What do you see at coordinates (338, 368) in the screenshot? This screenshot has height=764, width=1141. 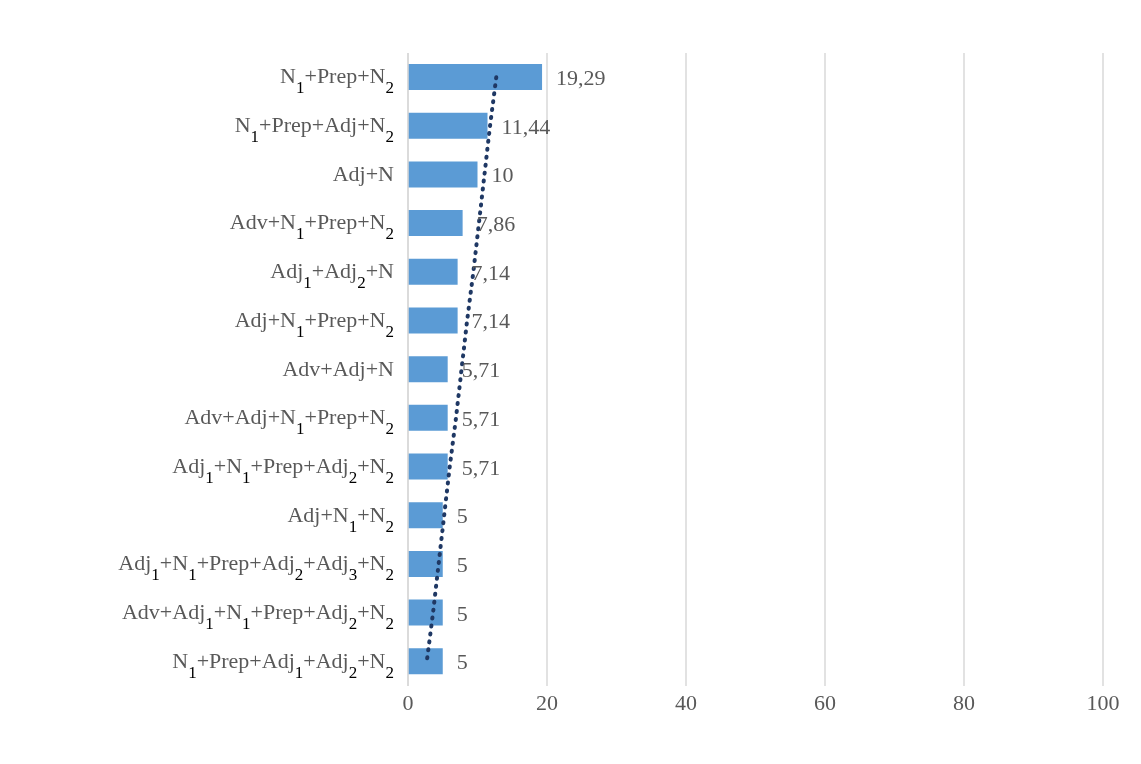 I see `y-tick-label: Adv+Adj+N` at bounding box center [338, 368].